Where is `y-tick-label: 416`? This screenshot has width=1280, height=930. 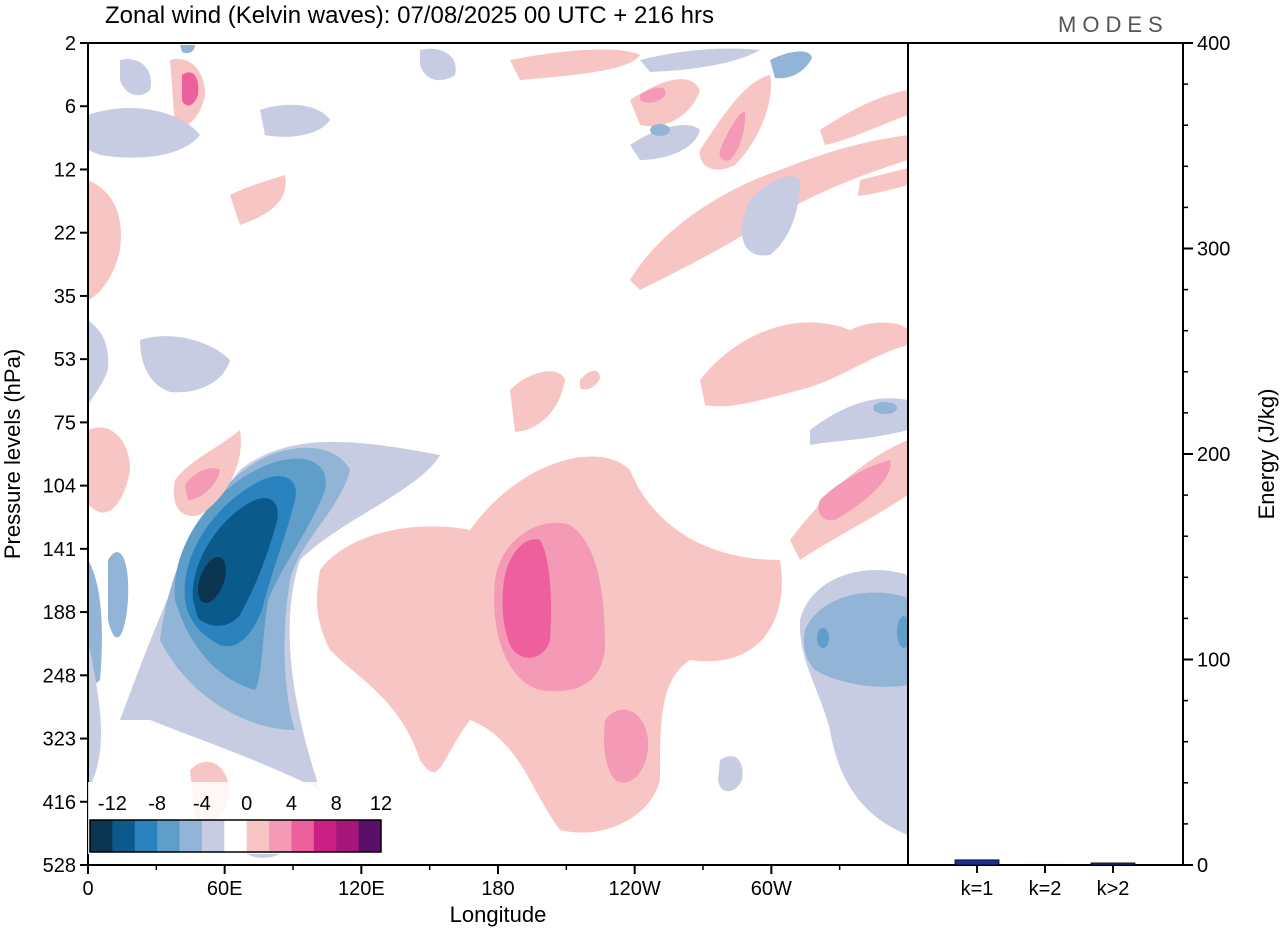
y-tick-label: 416 is located at coordinates (59, 803).